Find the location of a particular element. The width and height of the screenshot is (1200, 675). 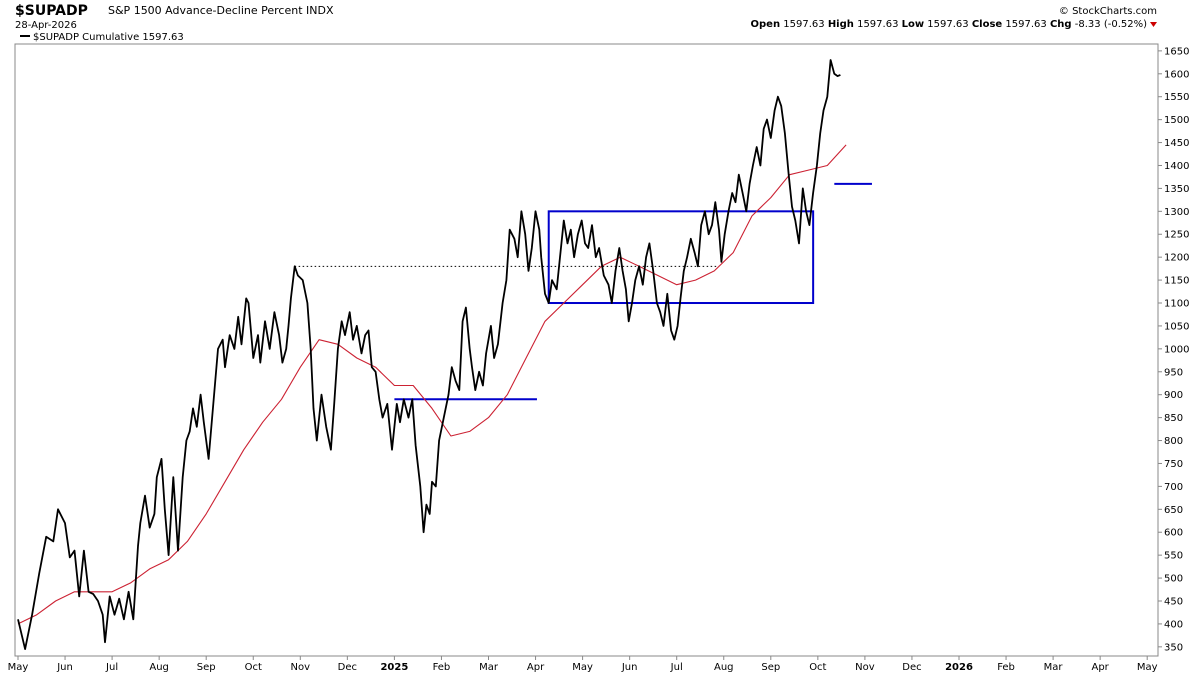

y-tick-label: 950 is located at coordinates (1173, 372).